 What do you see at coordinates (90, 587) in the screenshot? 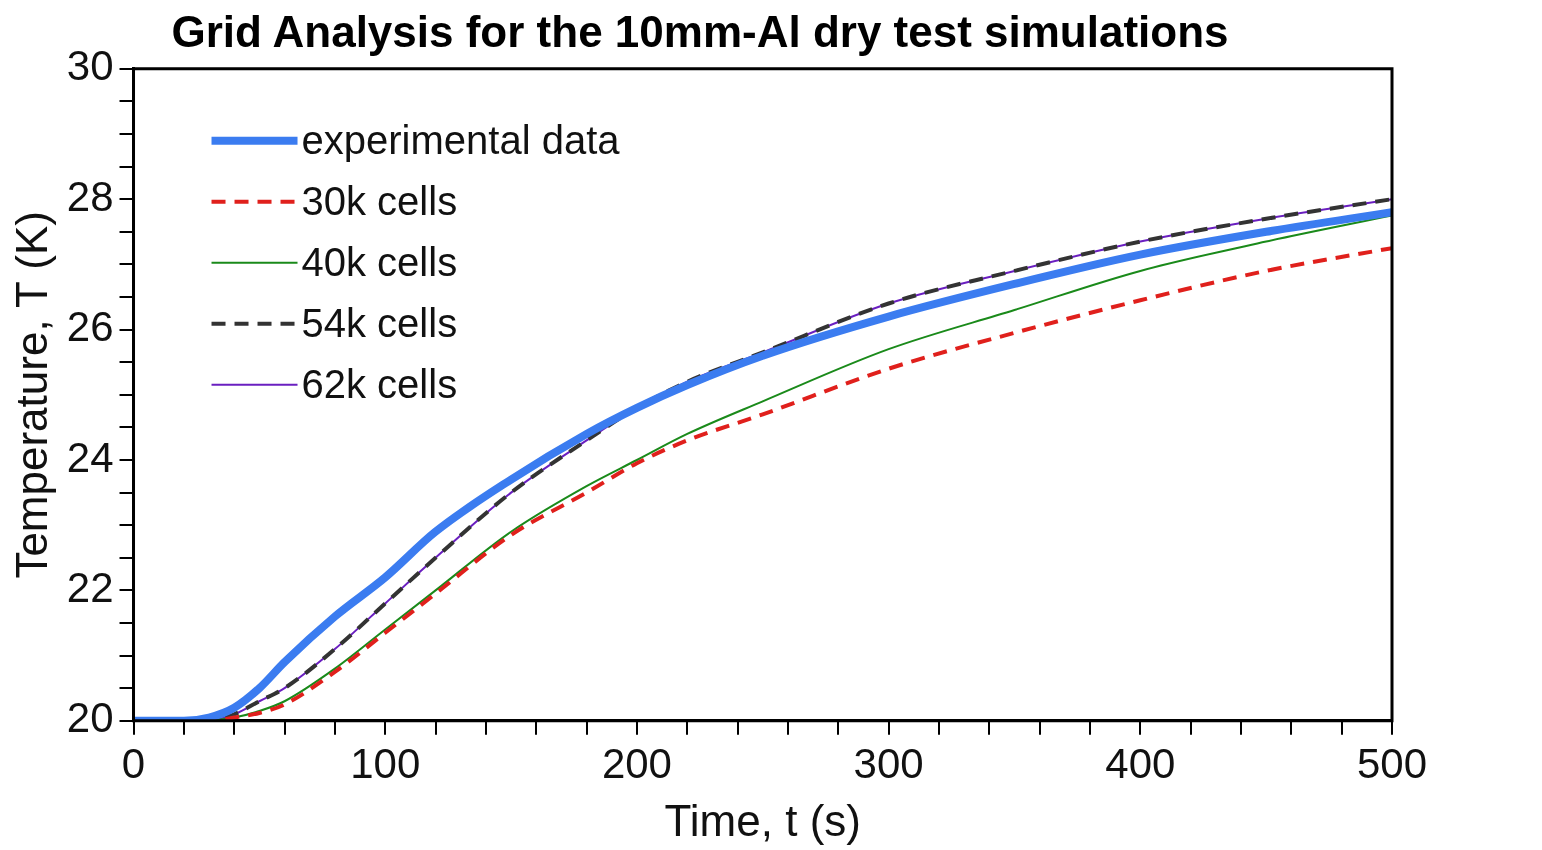
I see `y-tick-label: 22` at bounding box center [90, 587].